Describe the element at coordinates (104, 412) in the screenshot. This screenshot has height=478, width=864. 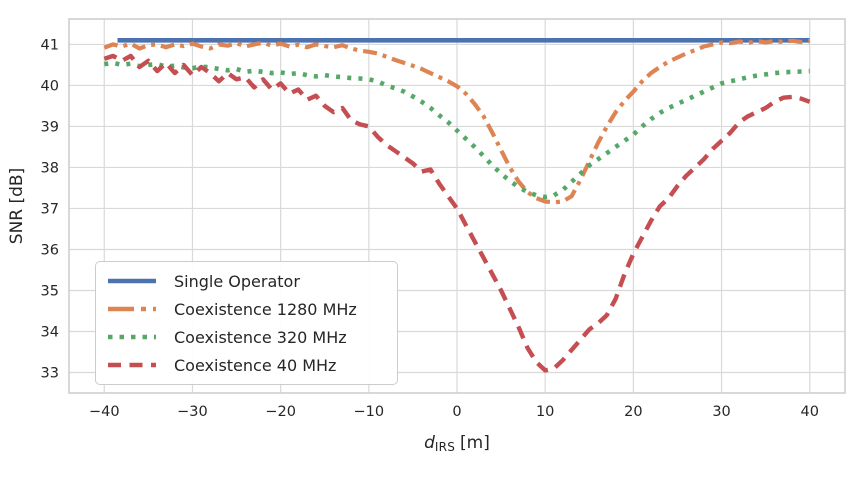
I see `x-tick-label: −40` at that location.